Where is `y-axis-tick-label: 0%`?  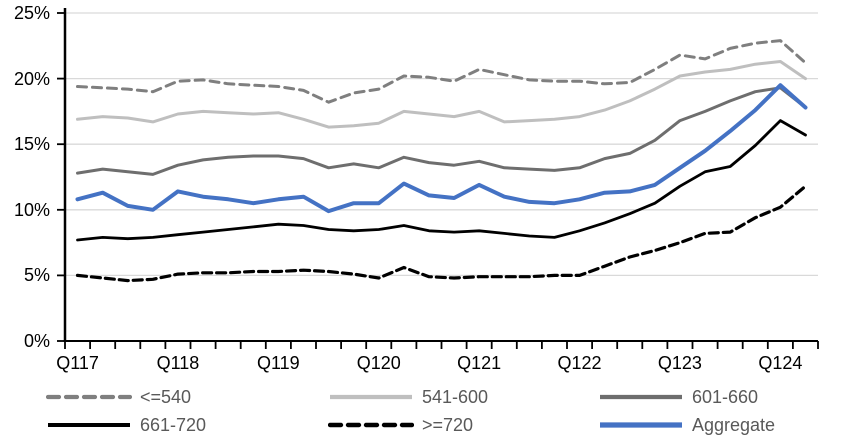
y-axis-tick-label: 0% is located at coordinates (36, 341).